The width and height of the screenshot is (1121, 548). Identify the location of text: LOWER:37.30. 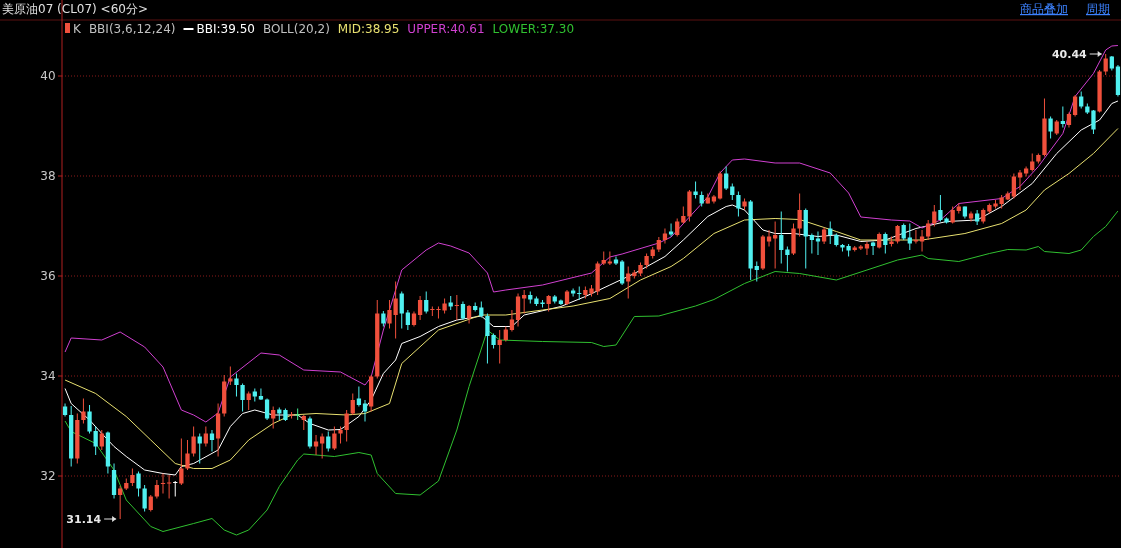
(533, 29).